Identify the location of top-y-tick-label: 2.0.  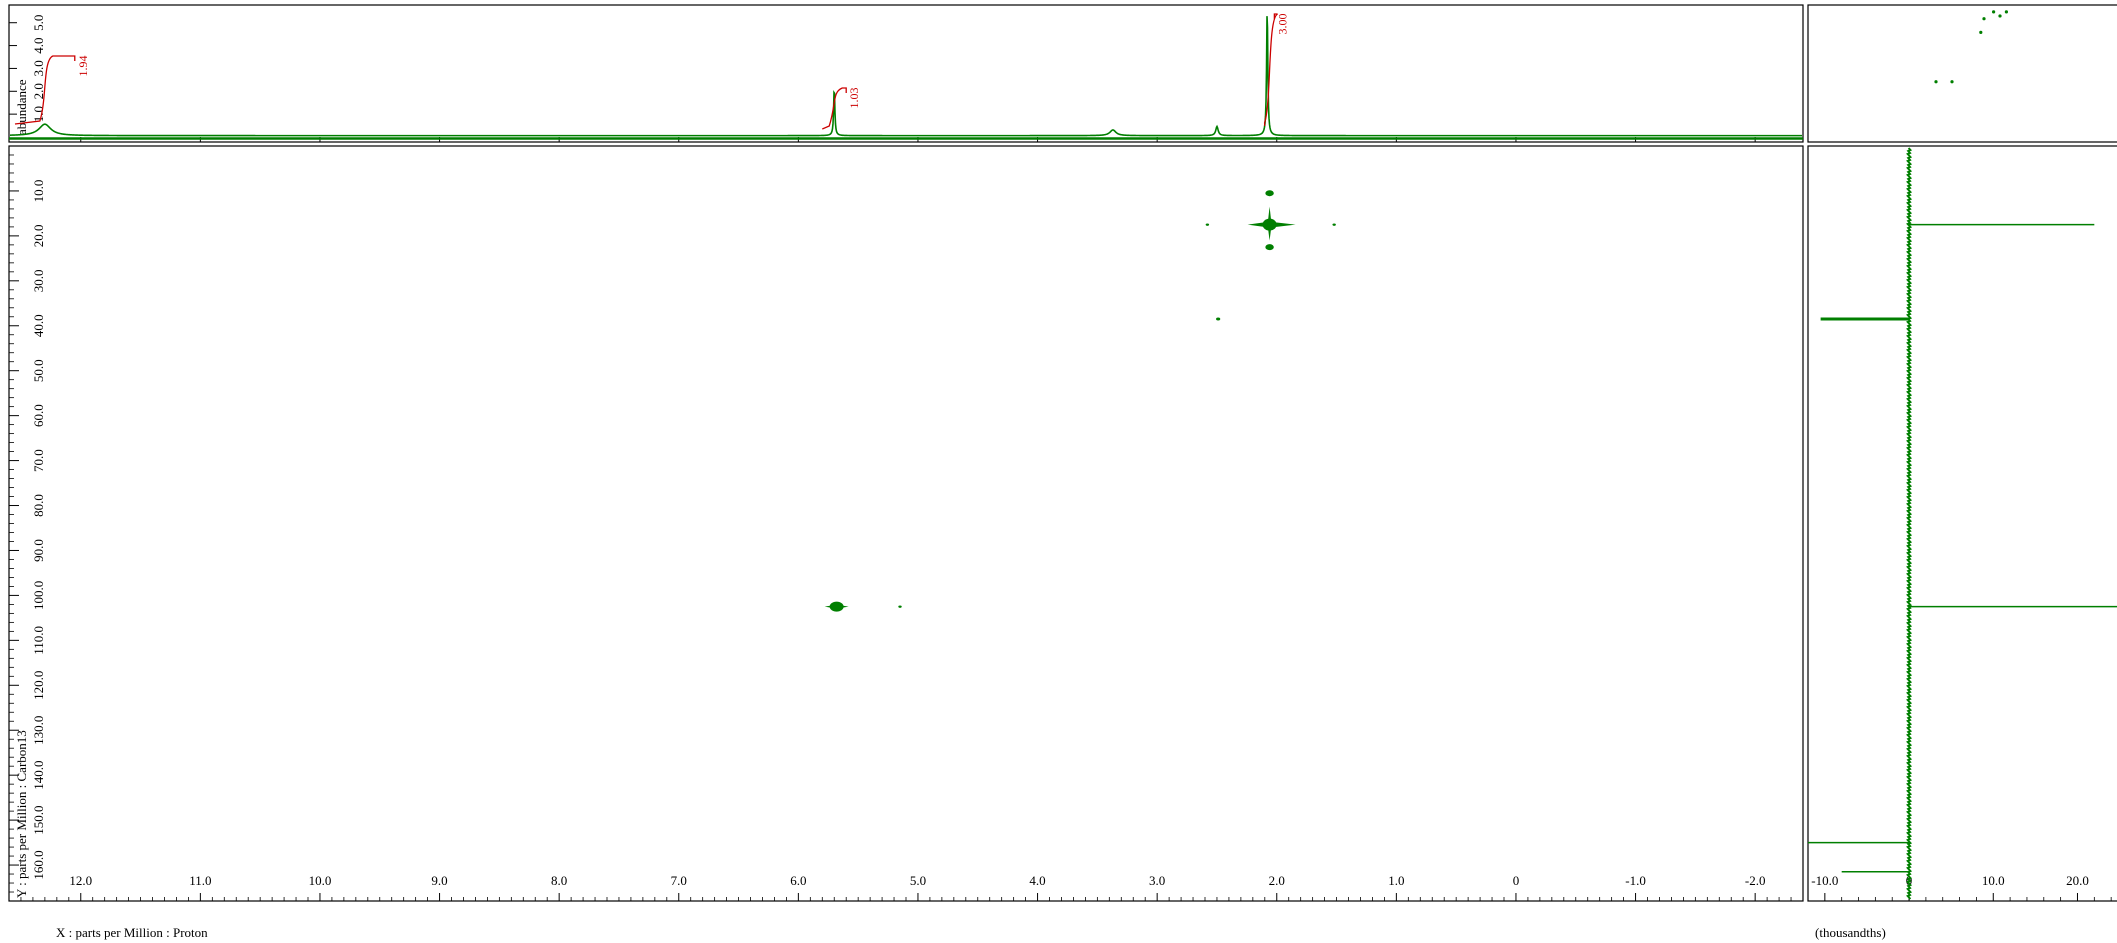
(38, 91).